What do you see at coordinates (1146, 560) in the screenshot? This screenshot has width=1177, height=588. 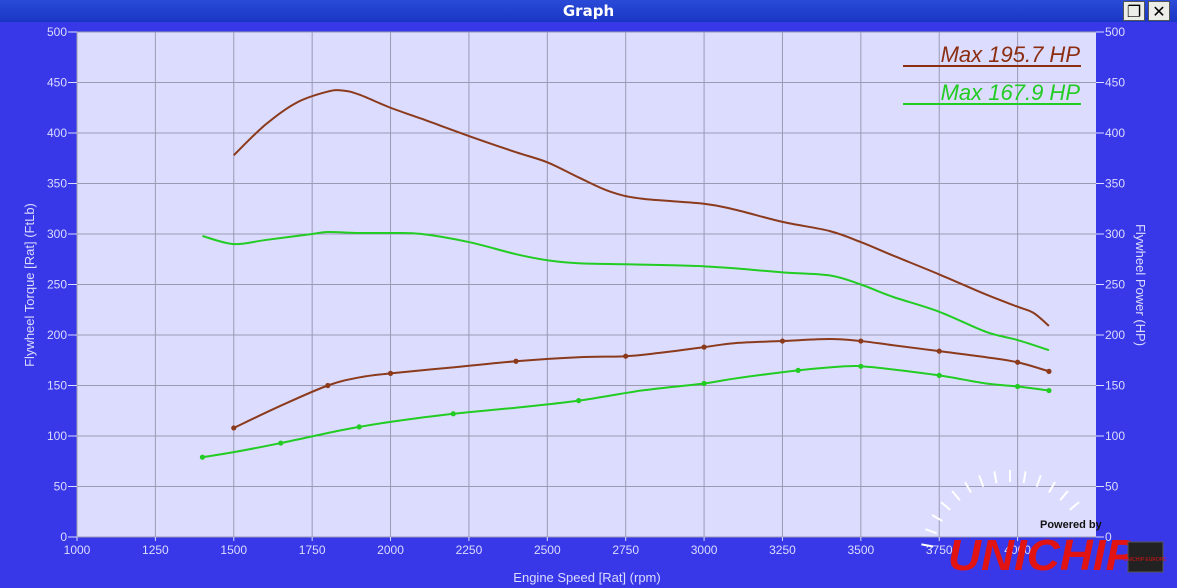 I see `unichip-badge-text: UNICHIP EUROPE` at bounding box center [1146, 560].